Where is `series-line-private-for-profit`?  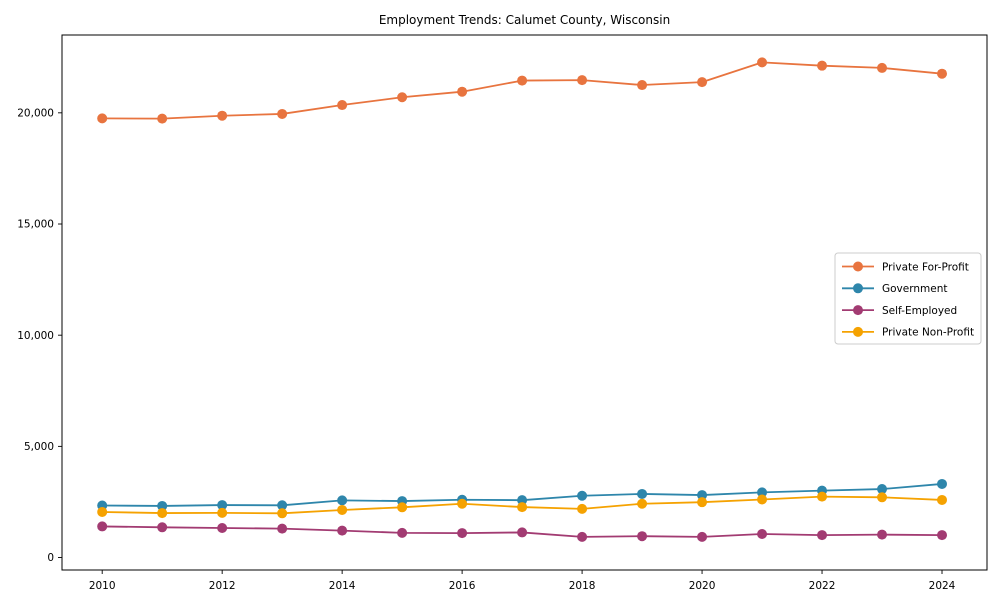 series-line-private-for-profit is located at coordinates (522, 90).